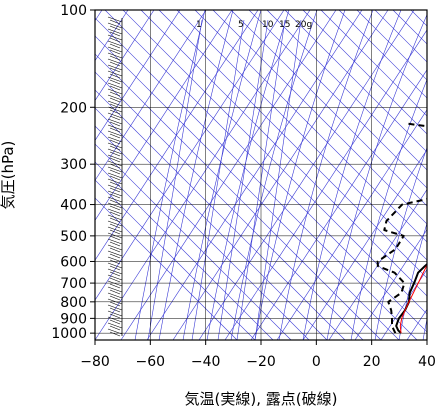 This screenshot has height=411, width=436. I want to click on x-tick-label: −20, so click(261, 362).